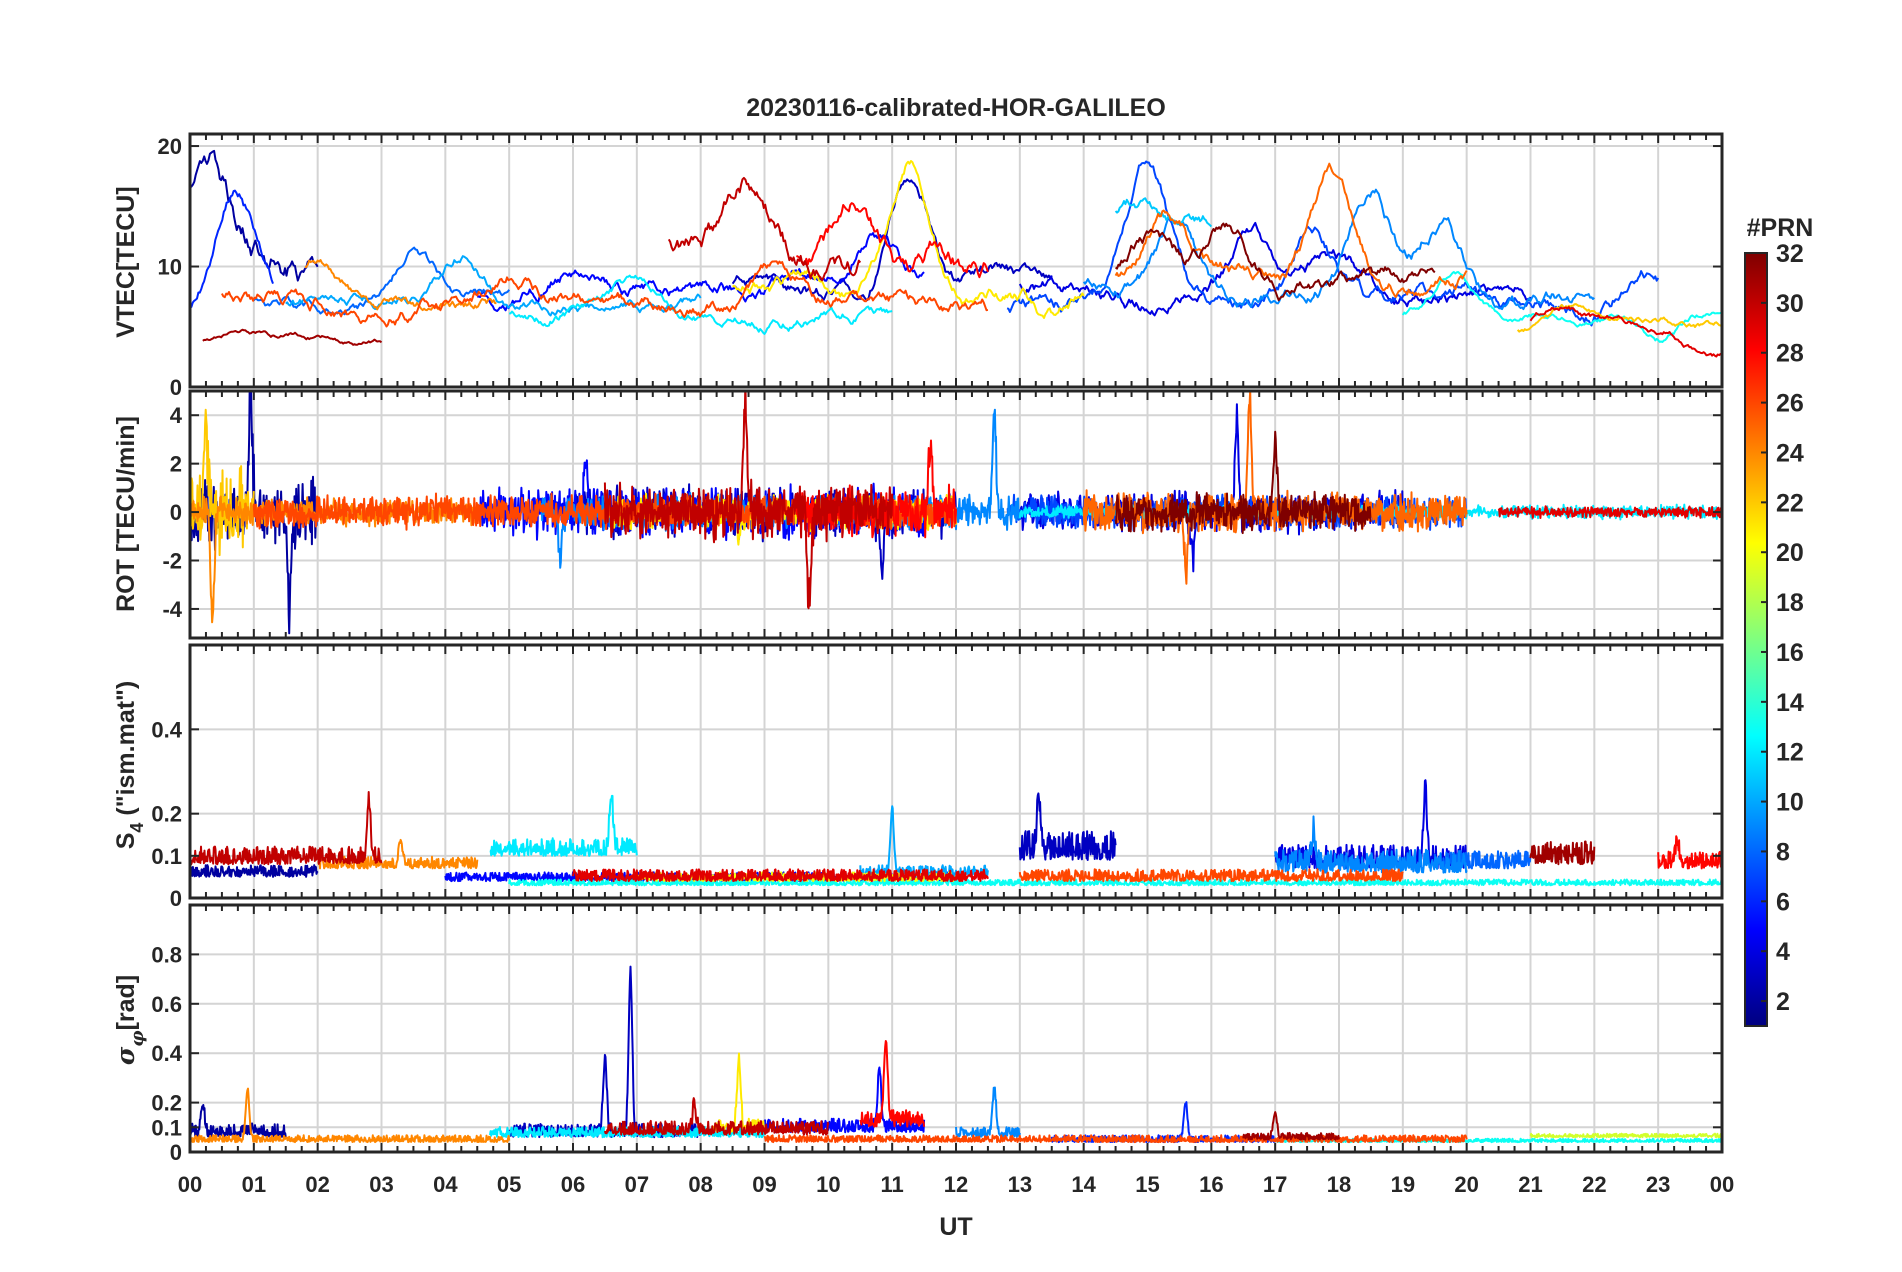 The height and width of the screenshot is (1272, 1902). I want to click on colorbar-tick-label: 16, so click(1790, 653).